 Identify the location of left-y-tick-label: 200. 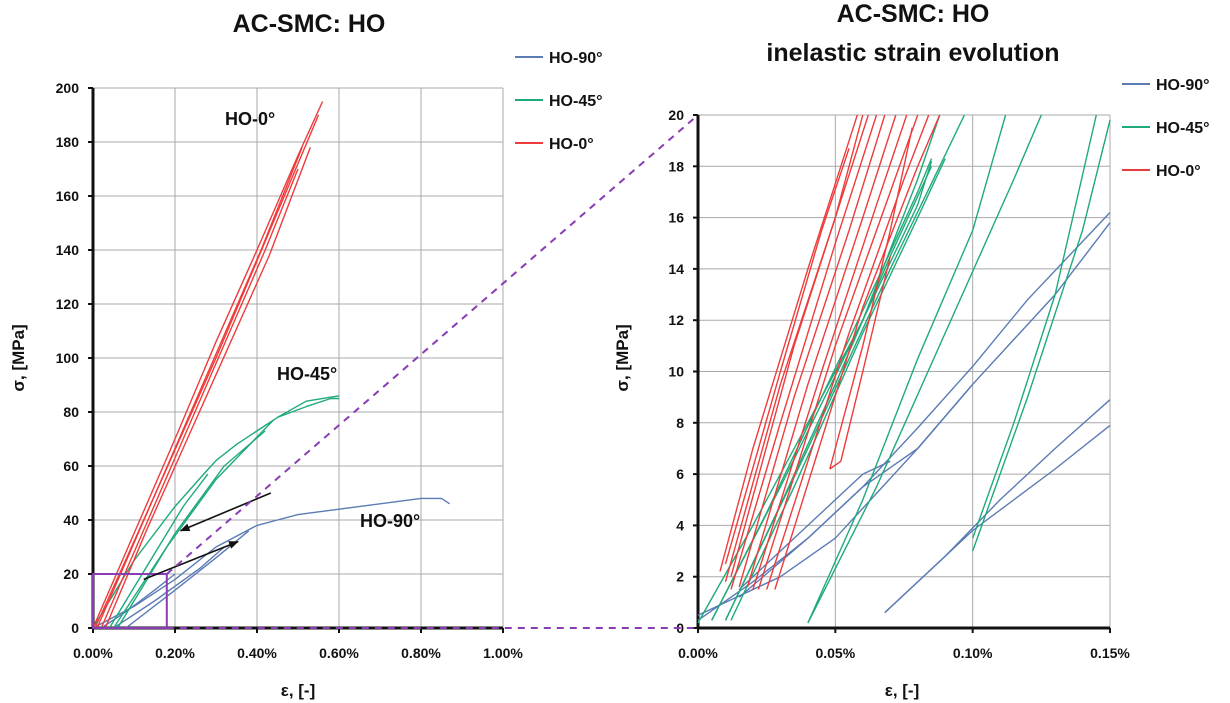
(68, 88).